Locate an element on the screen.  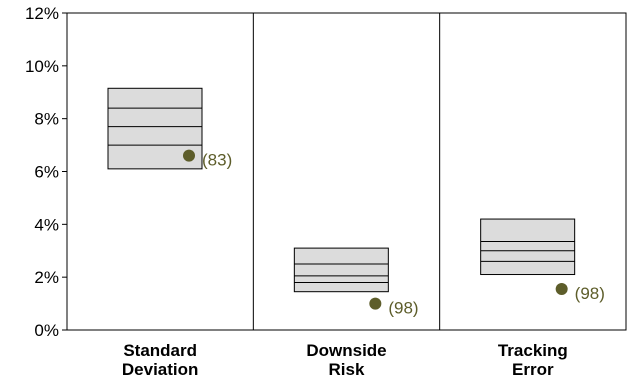
y-tick-label: 12% is located at coordinates (42, 13).